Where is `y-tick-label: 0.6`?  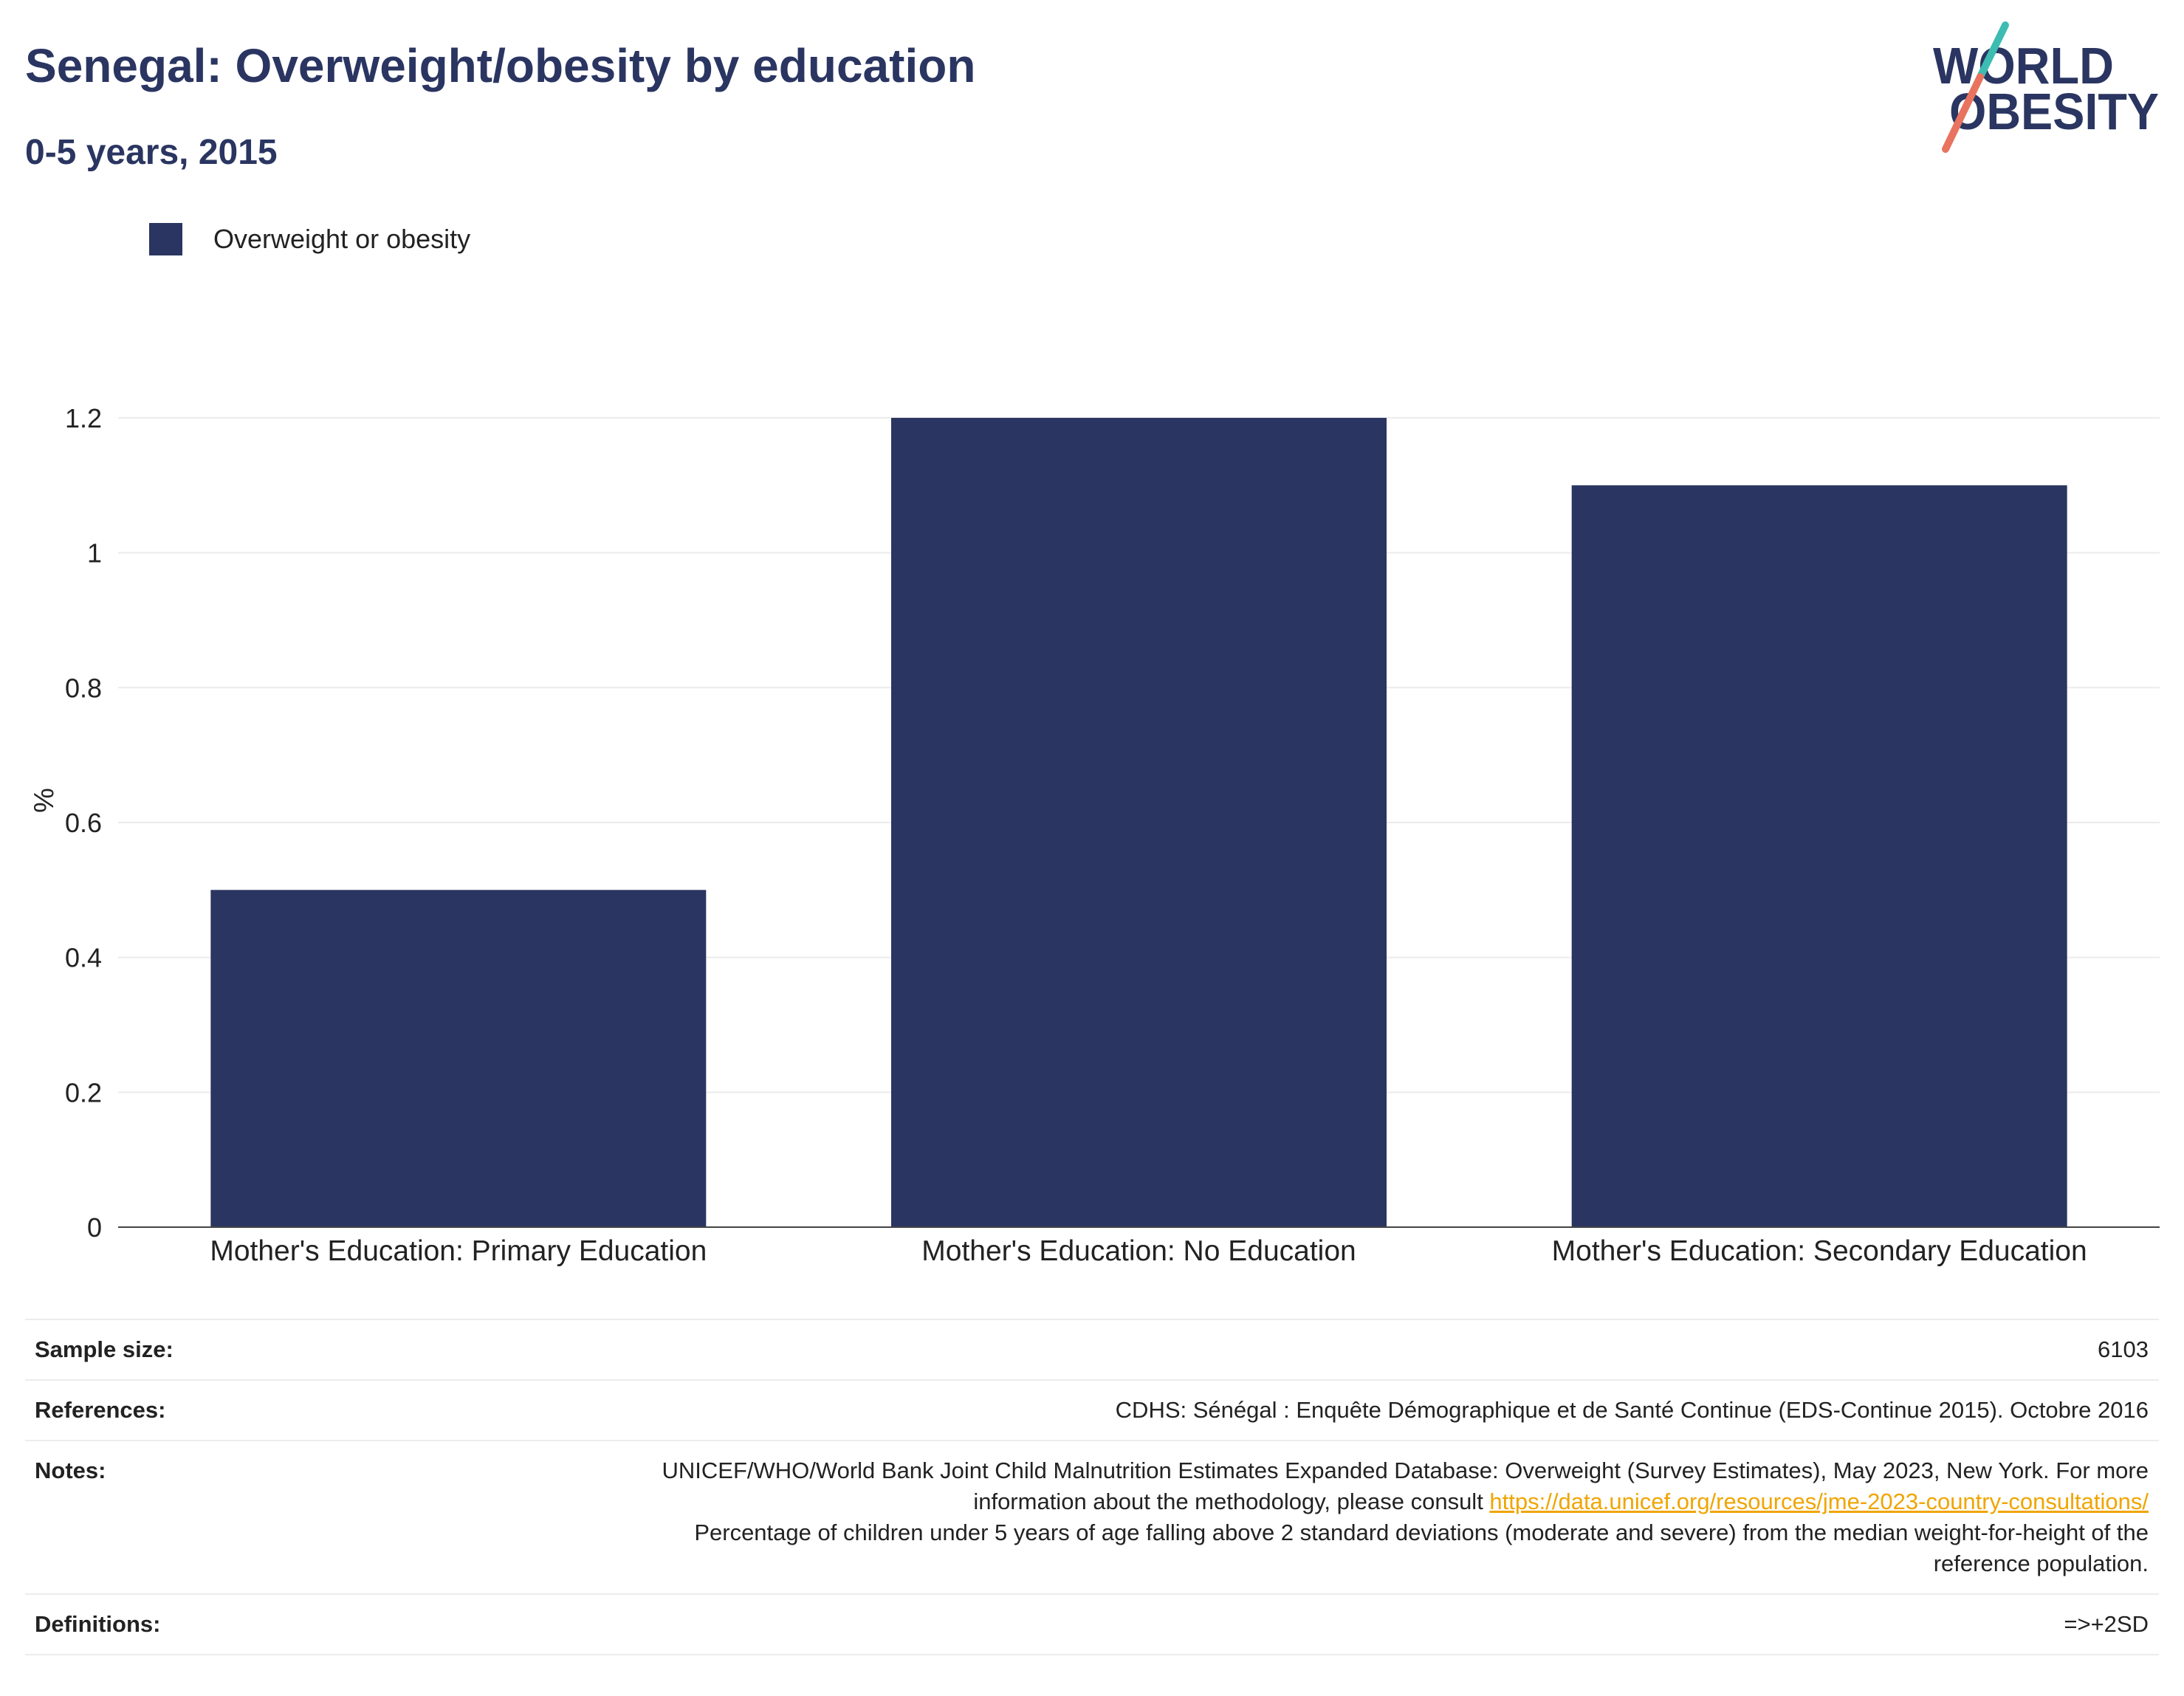 y-tick-label: 0.6 is located at coordinates (84, 823).